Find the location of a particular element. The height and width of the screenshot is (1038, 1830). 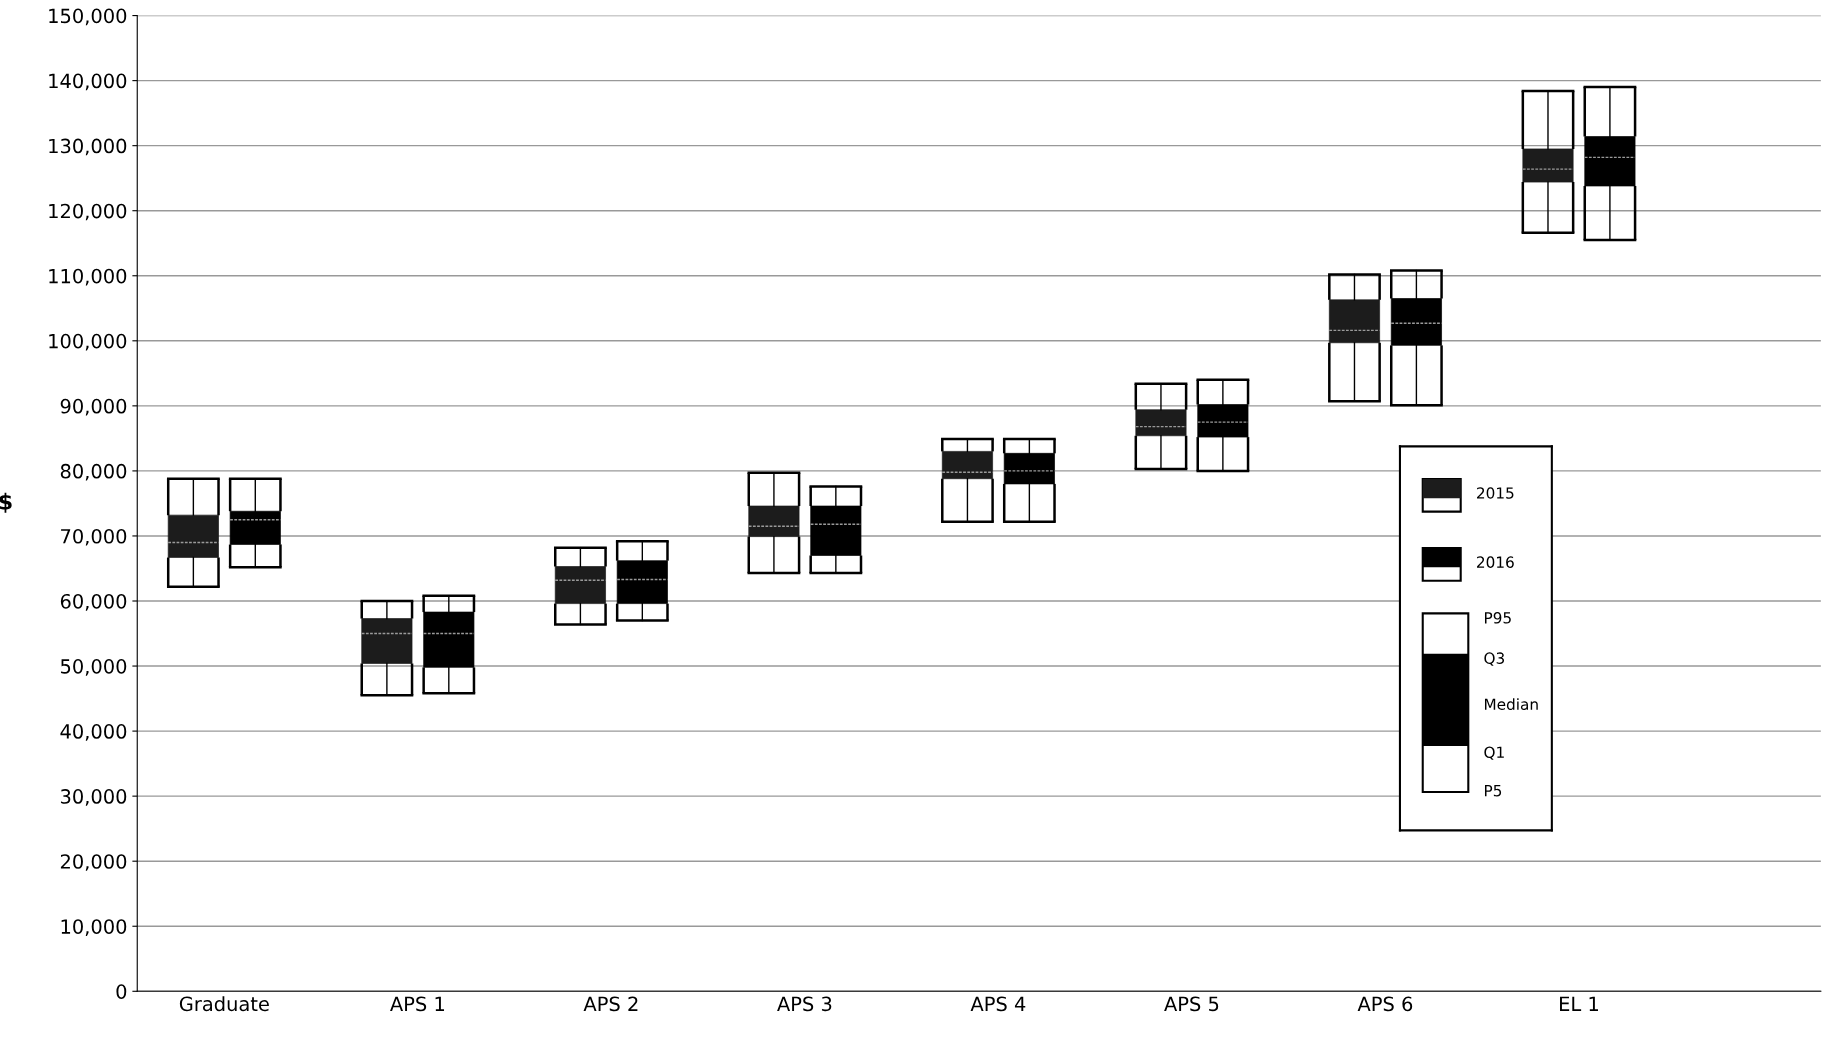

x-tick-label: APS 2 is located at coordinates (610, 1004).